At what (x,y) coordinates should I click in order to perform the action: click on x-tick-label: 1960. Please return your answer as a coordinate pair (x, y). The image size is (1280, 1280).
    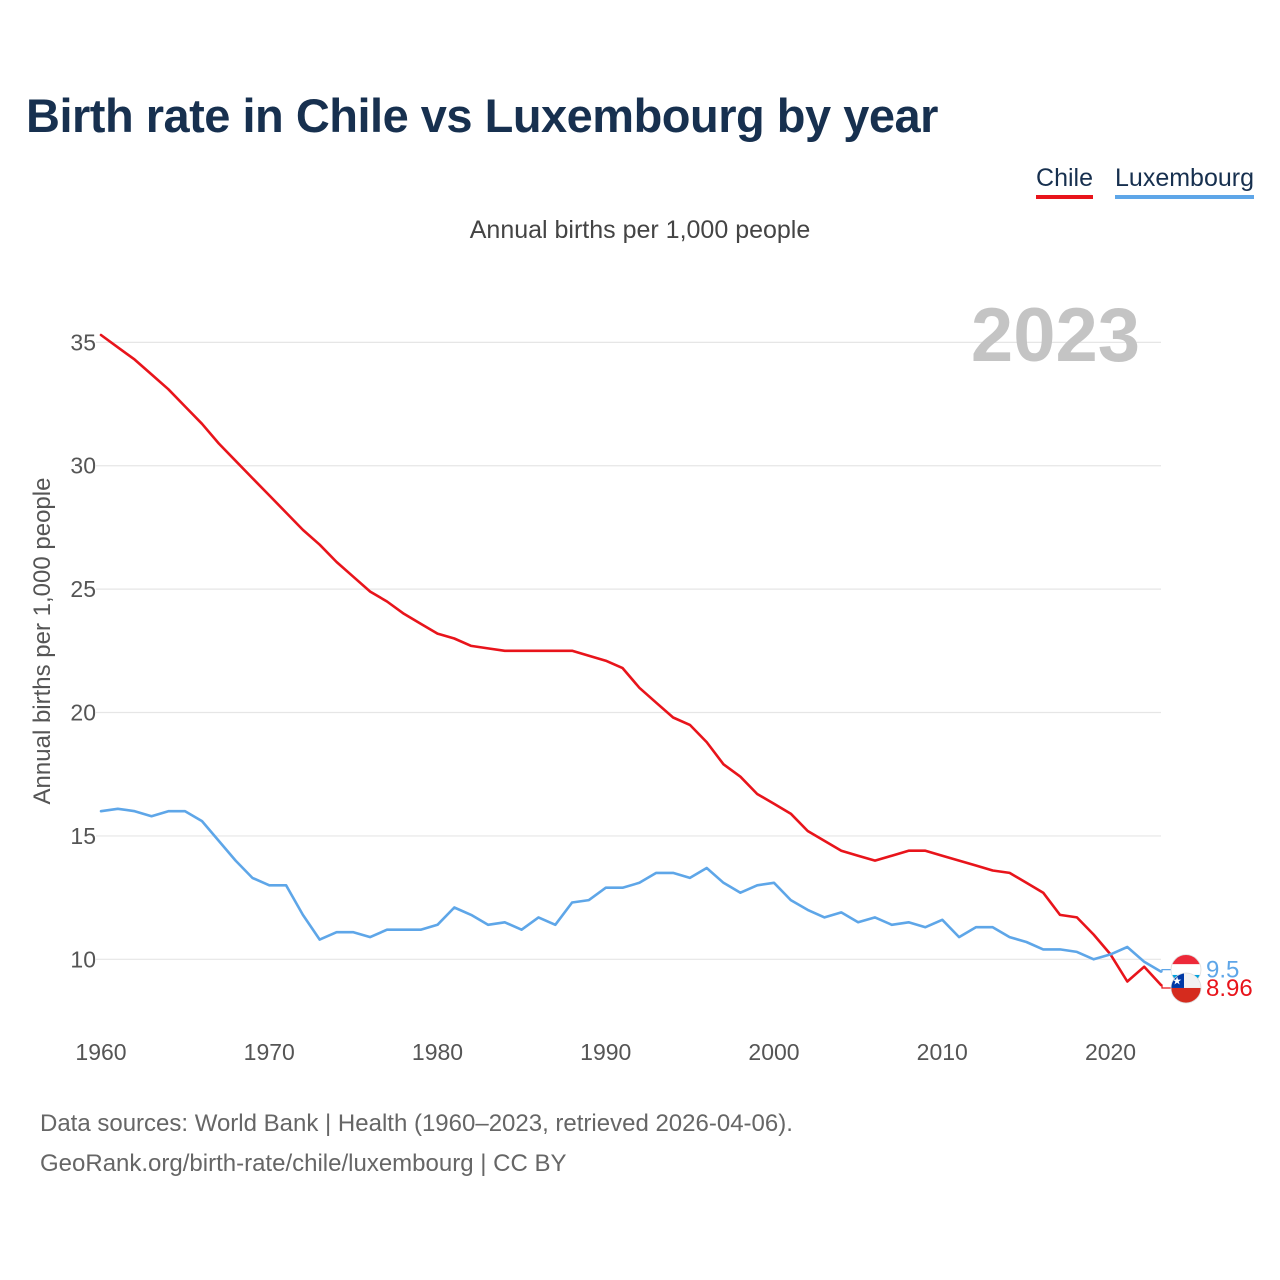
    Looking at the image, I should click on (100, 1052).